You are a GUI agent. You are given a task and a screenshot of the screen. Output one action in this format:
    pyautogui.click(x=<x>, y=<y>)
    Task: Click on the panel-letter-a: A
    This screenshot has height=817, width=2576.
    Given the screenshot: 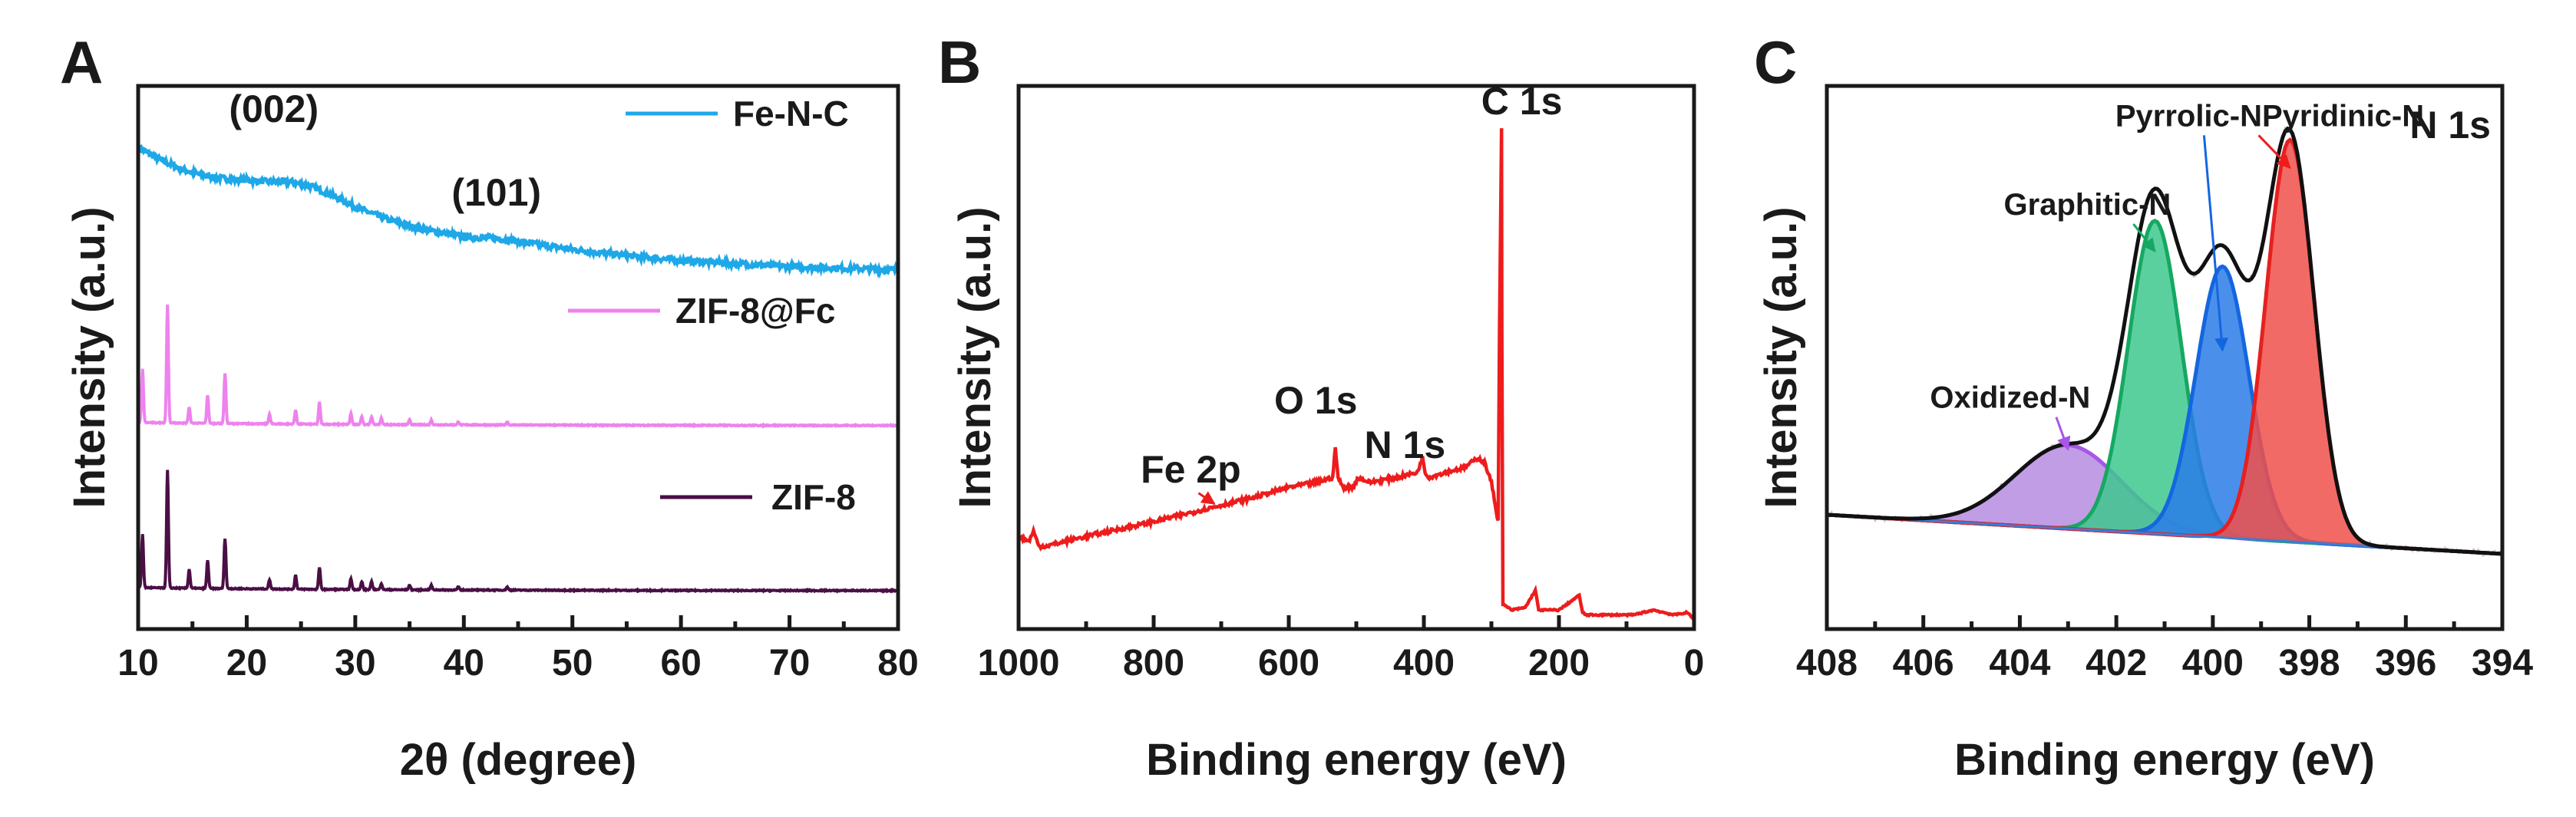 What is the action you would take?
    pyautogui.click(x=81, y=62)
    